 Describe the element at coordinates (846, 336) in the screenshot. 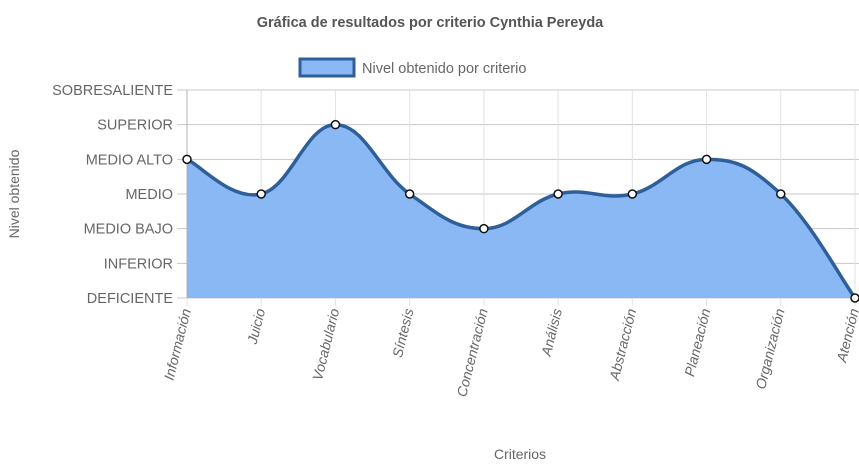

I see `x-tick-label: Atención` at that location.